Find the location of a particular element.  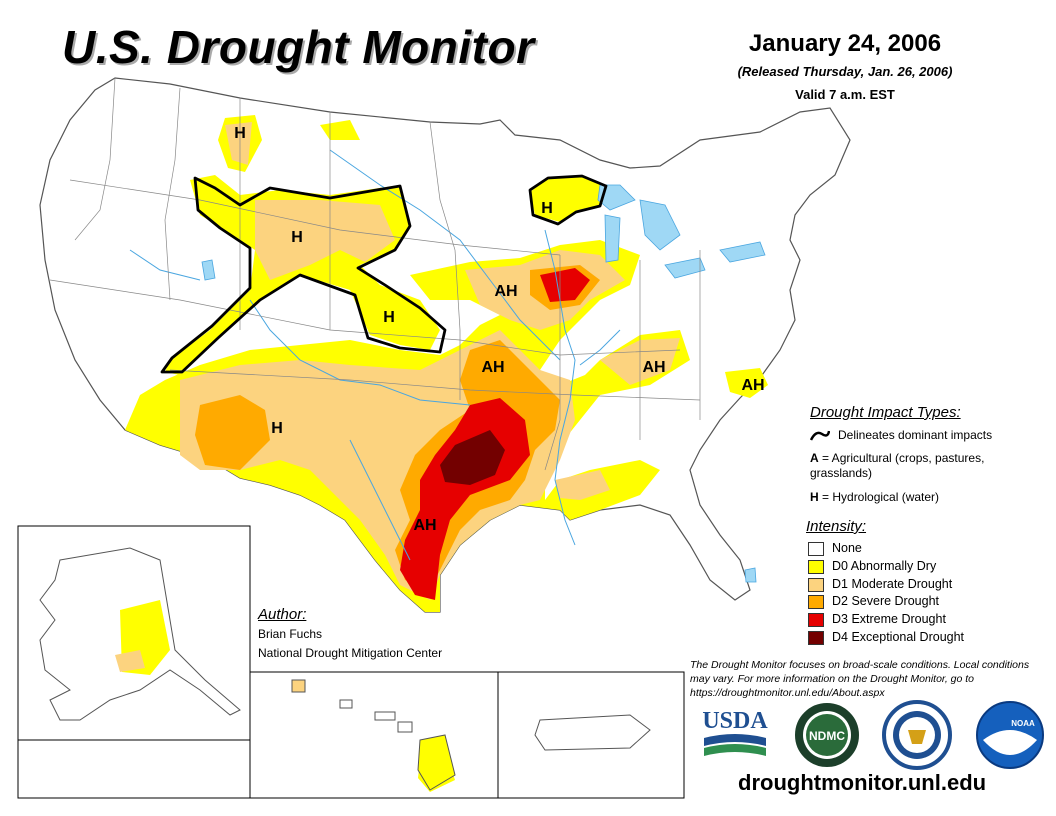

noaa-logo: NOAA is located at coordinates (1010, 735).